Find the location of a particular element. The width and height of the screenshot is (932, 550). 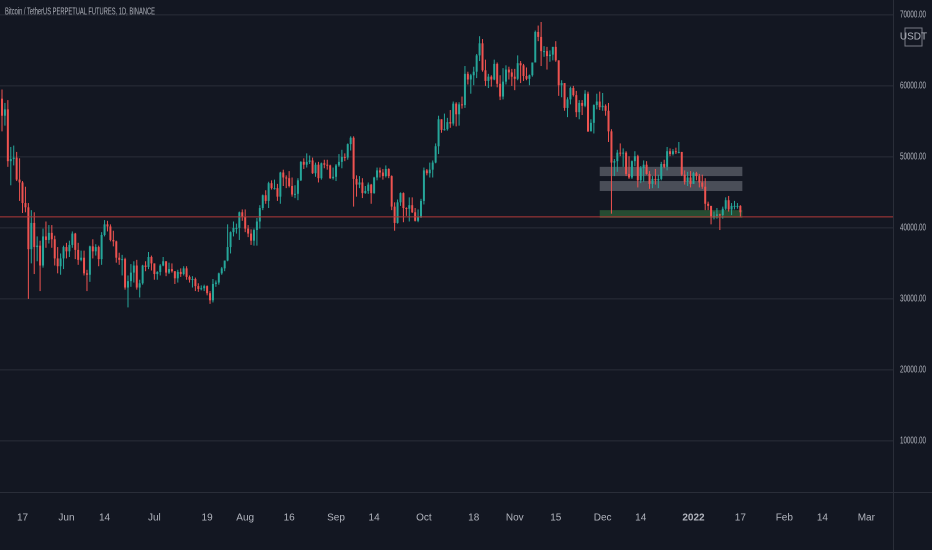

x-tick-label: Jun is located at coordinates (66, 518).